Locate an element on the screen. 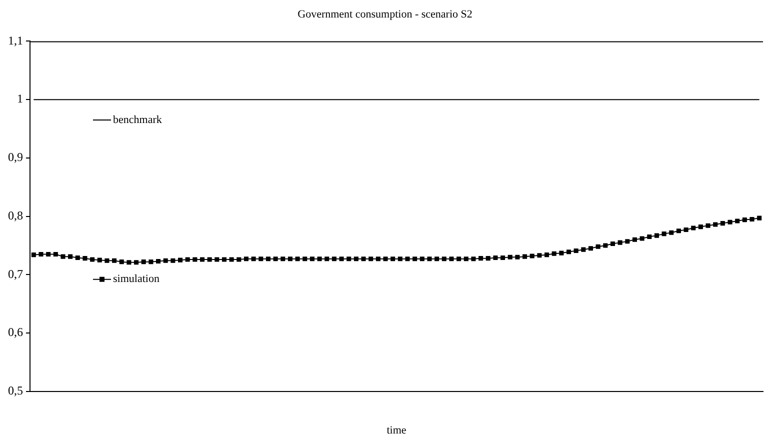 The width and height of the screenshot is (768, 441). y-tick-label: 0,6 is located at coordinates (15, 332).